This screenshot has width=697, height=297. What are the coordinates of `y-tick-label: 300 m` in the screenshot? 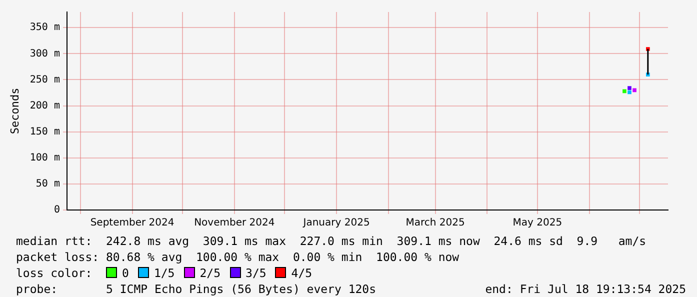 It's located at (45, 54).